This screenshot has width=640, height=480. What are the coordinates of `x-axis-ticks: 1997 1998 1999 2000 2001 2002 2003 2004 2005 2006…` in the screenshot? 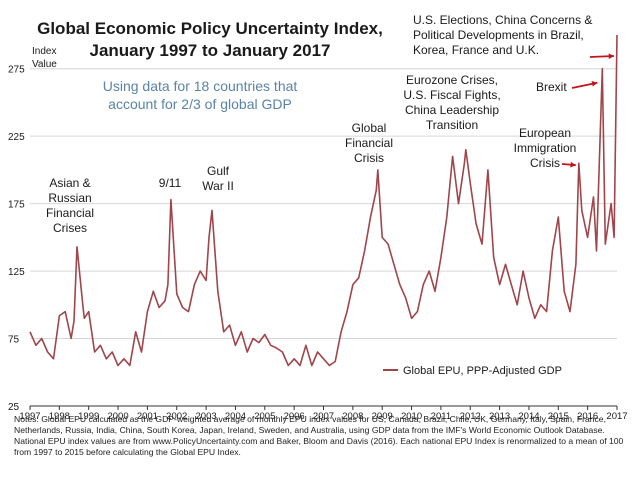 It's located at (323, 414).